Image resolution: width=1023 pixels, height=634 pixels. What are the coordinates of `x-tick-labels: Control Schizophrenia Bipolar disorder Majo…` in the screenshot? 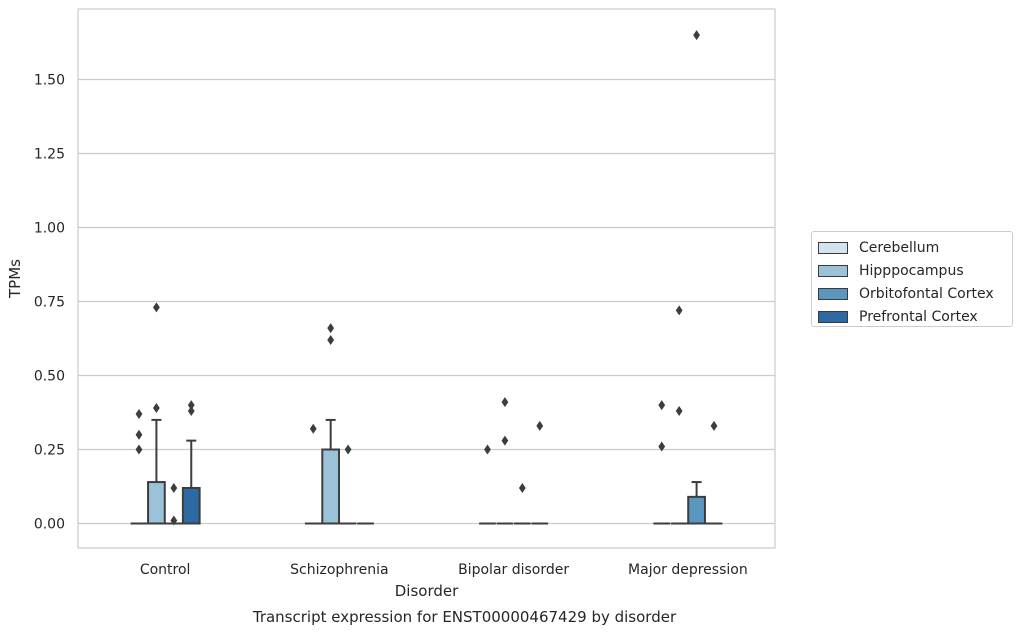 It's located at (444, 570).